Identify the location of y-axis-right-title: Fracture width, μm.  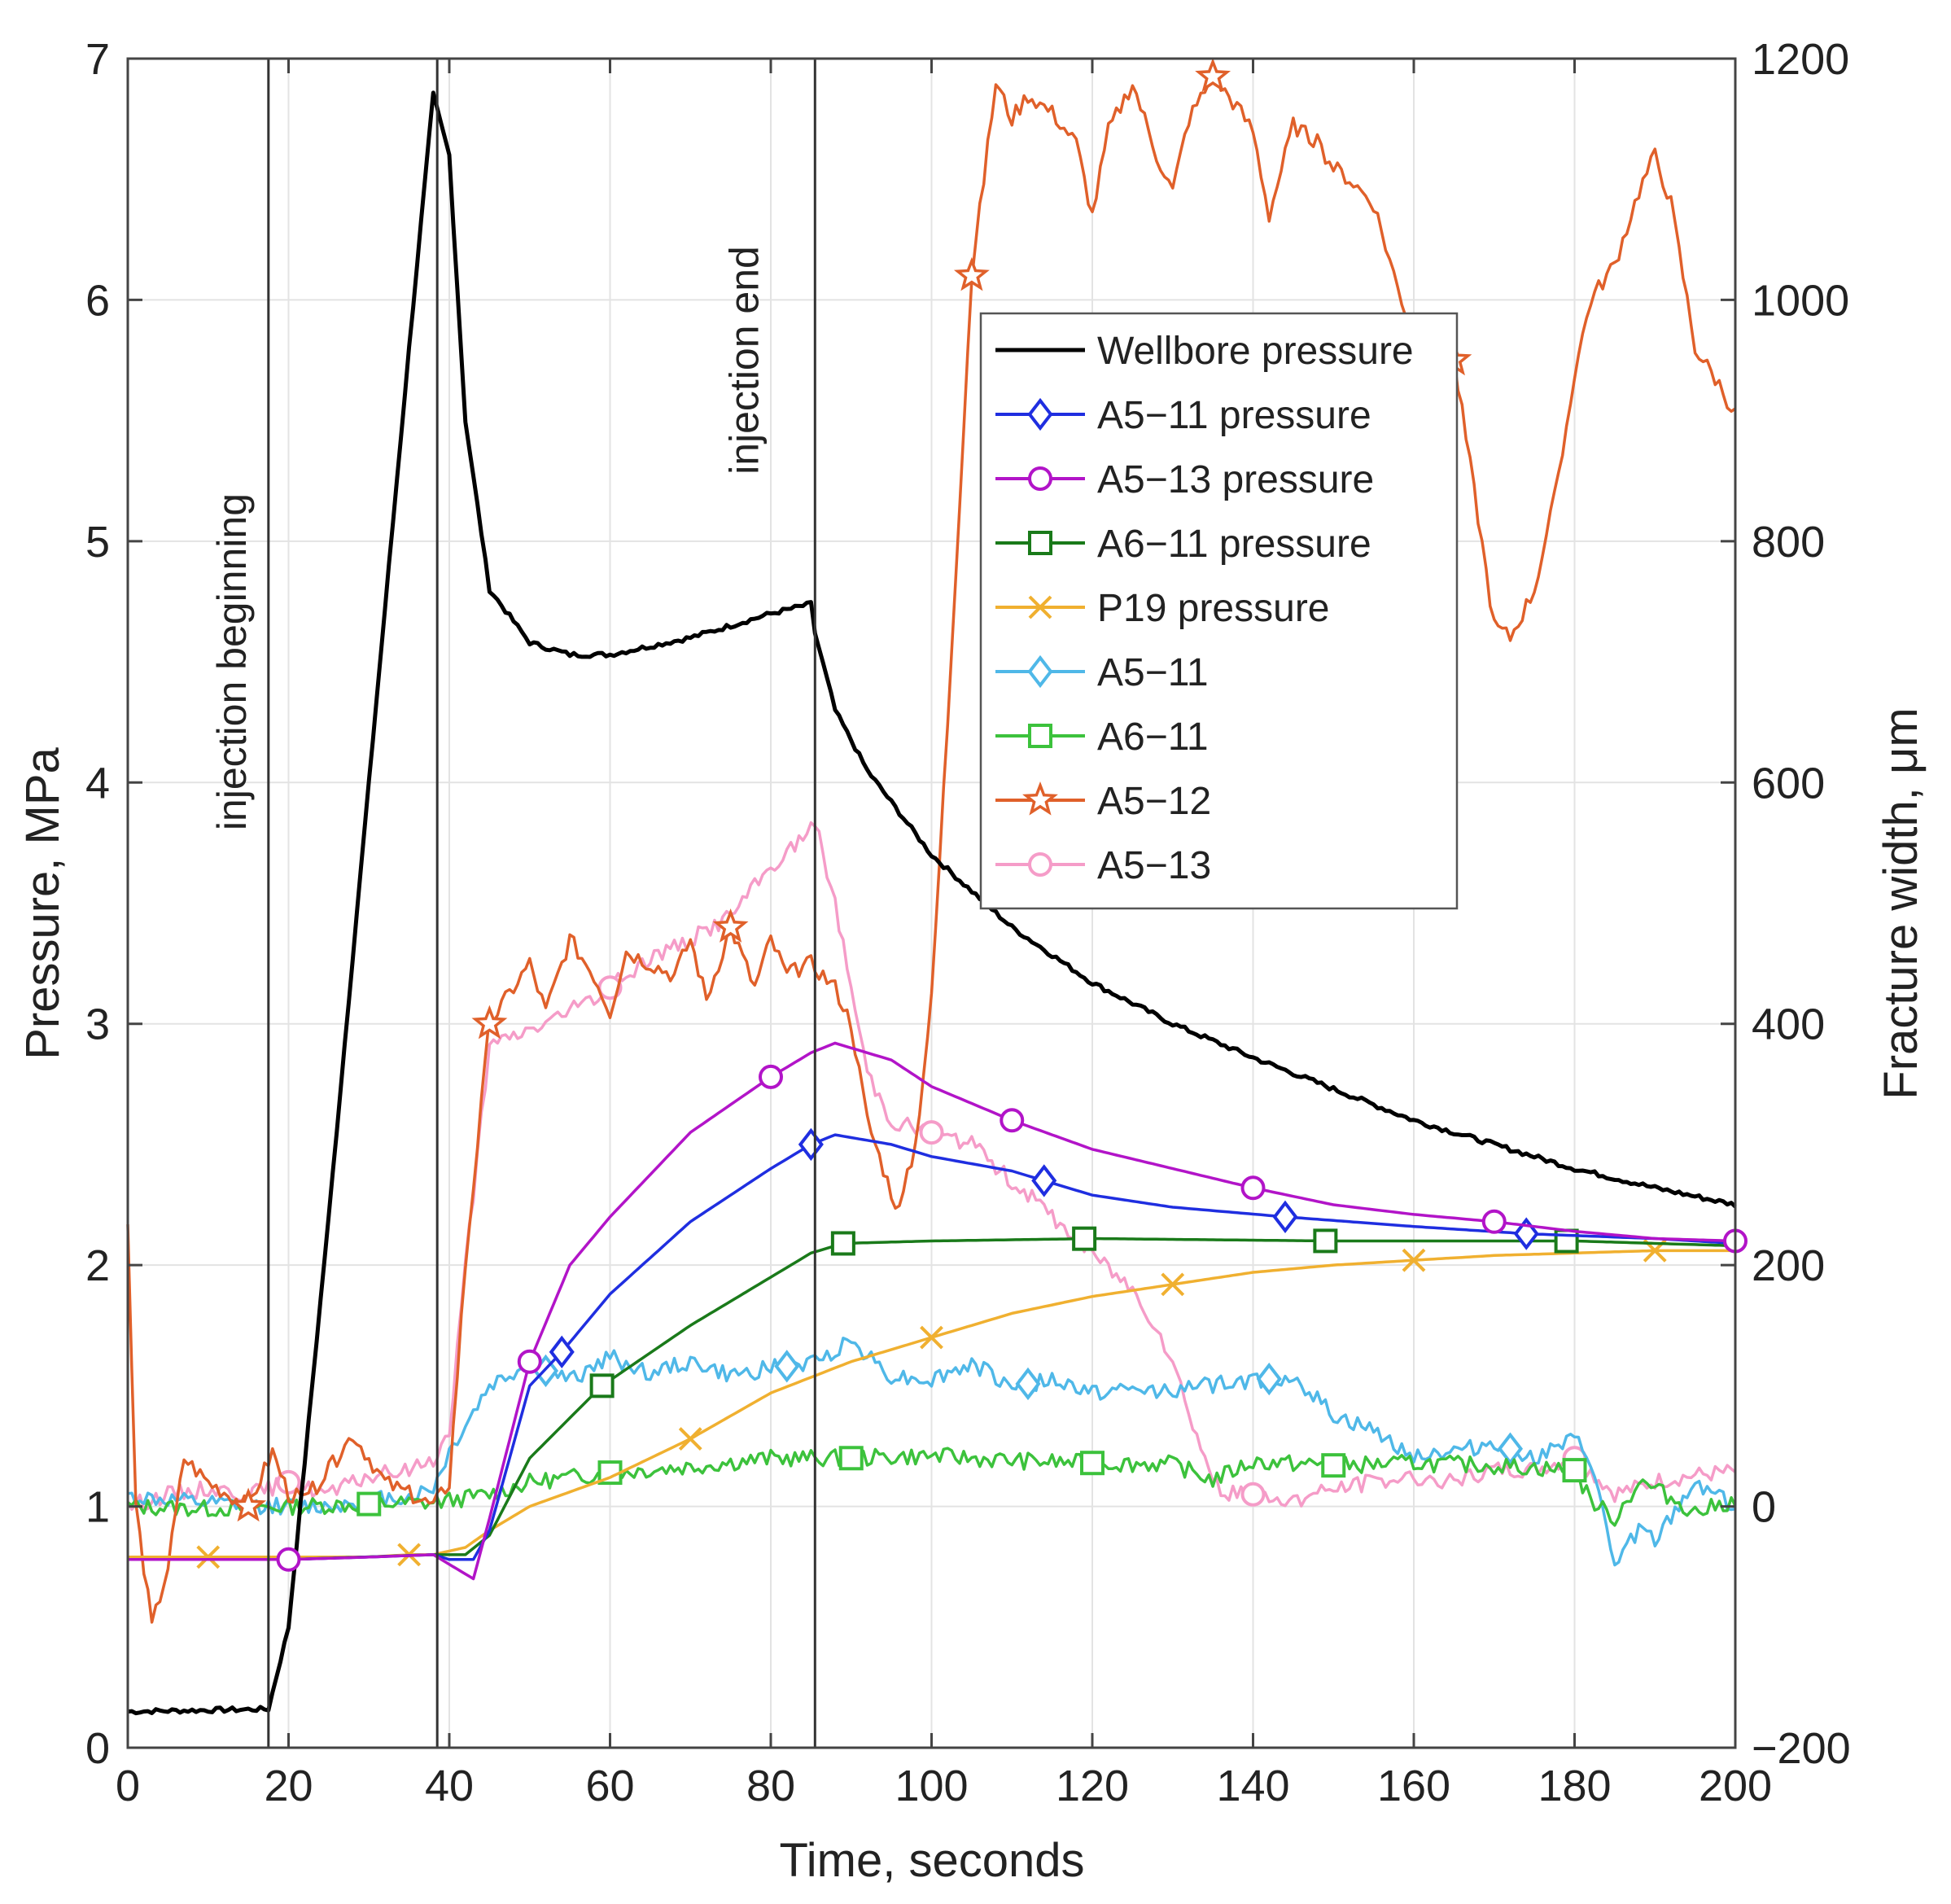
(1900, 903).